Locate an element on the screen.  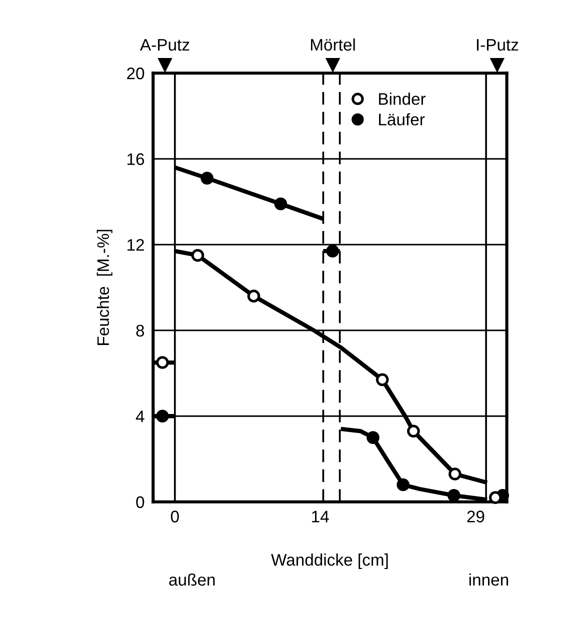
text: Mörtel is located at coordinates (333, 44).